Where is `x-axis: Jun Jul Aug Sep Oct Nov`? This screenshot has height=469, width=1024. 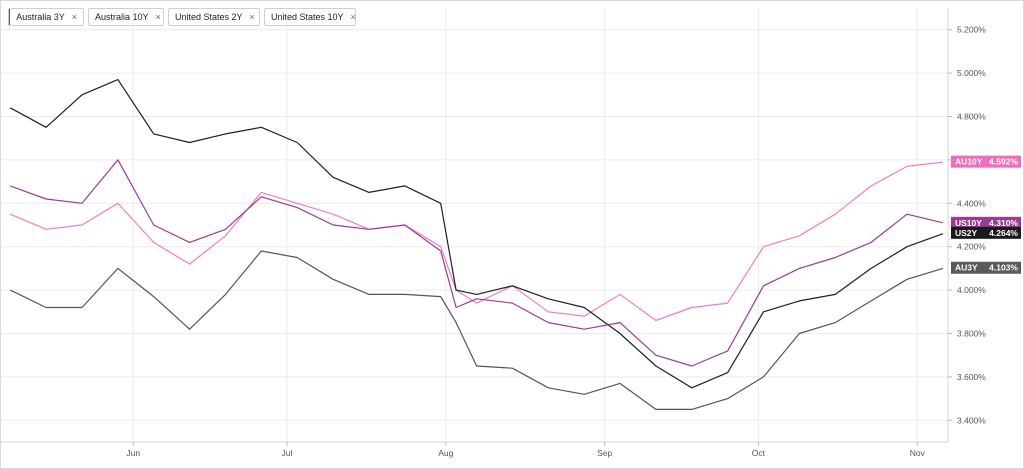
x-axis: Jun Jul Aug Sep Oct Nov is located at coordinates (474, 449).